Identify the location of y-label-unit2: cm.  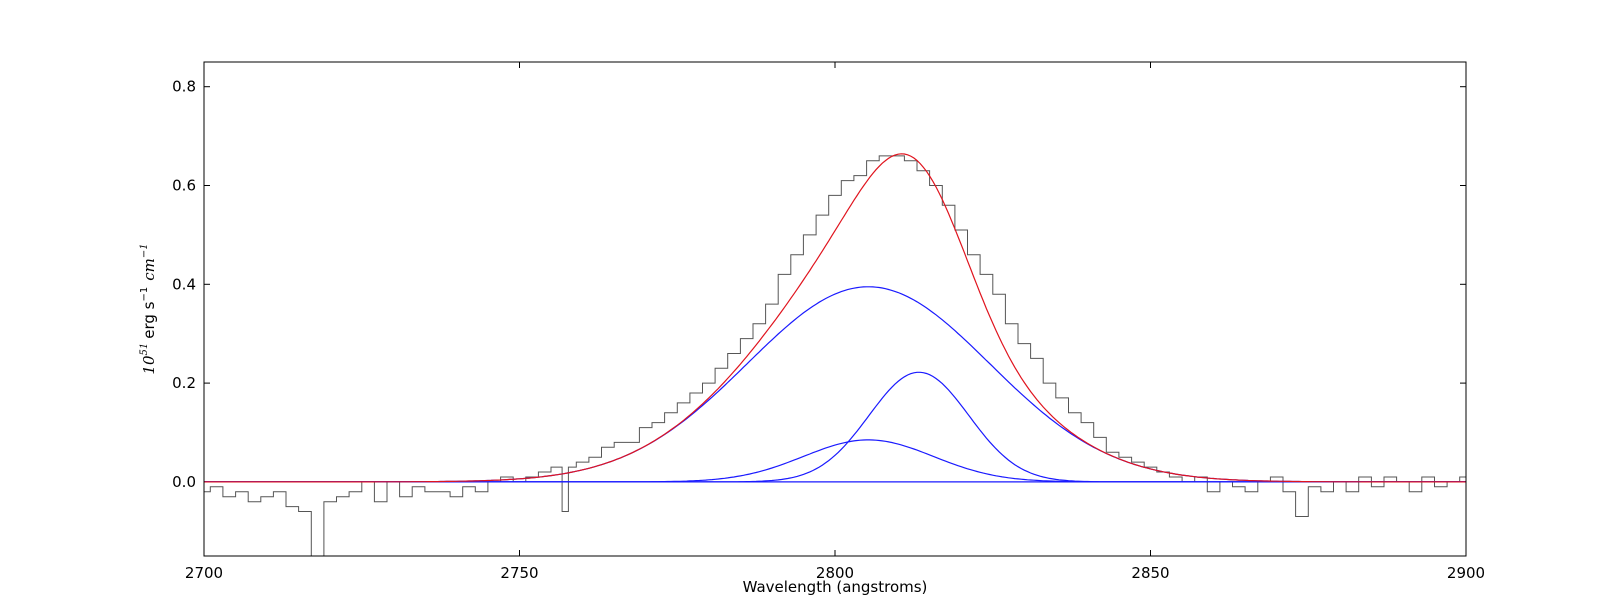
(149, 269).